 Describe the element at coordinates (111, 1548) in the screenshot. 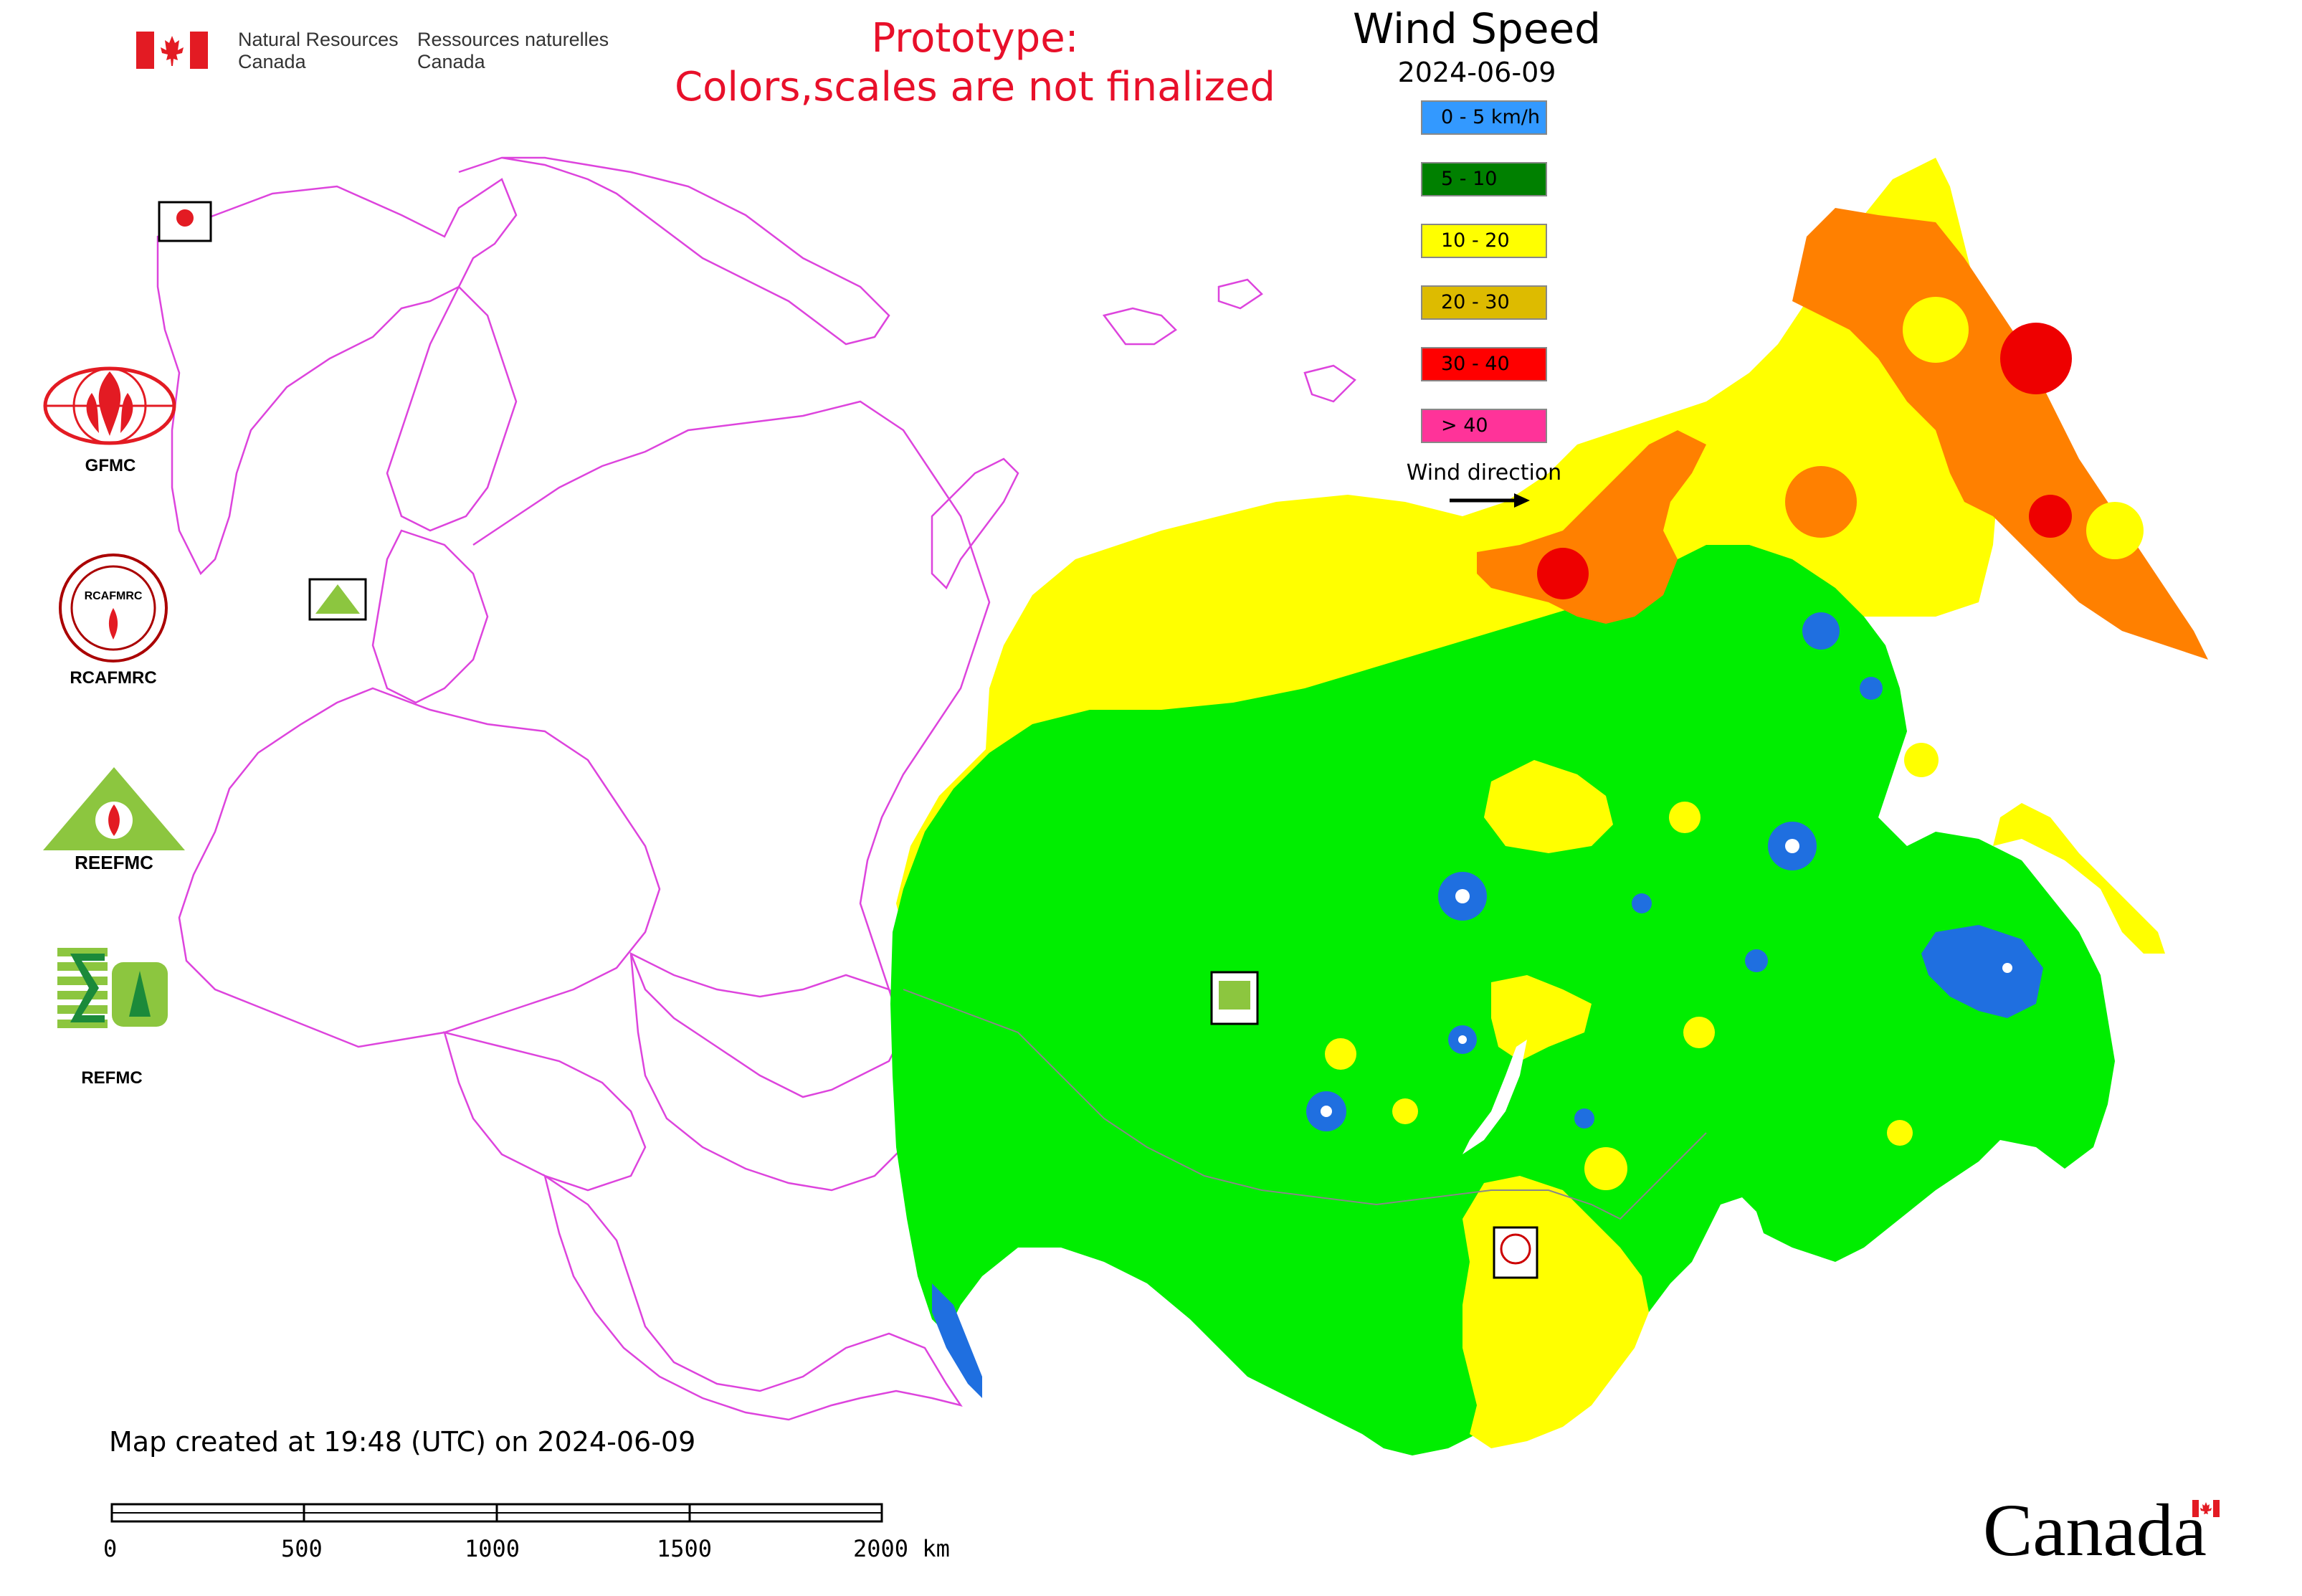

I see `scale-tick-label: 0` at that location.